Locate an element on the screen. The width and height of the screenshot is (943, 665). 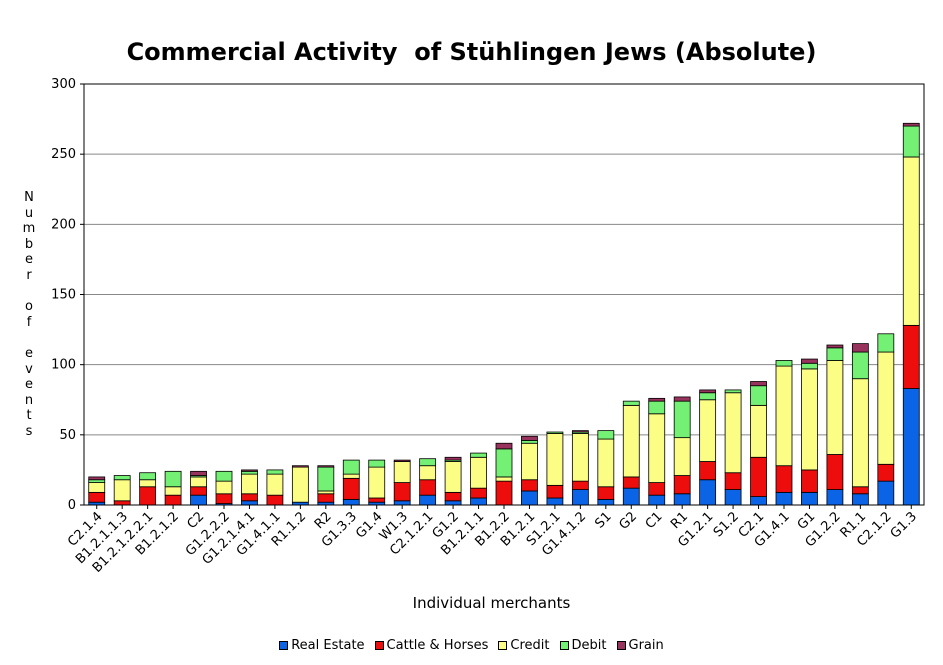
x-tick-label: S1 is located at coordinates (603, 520).